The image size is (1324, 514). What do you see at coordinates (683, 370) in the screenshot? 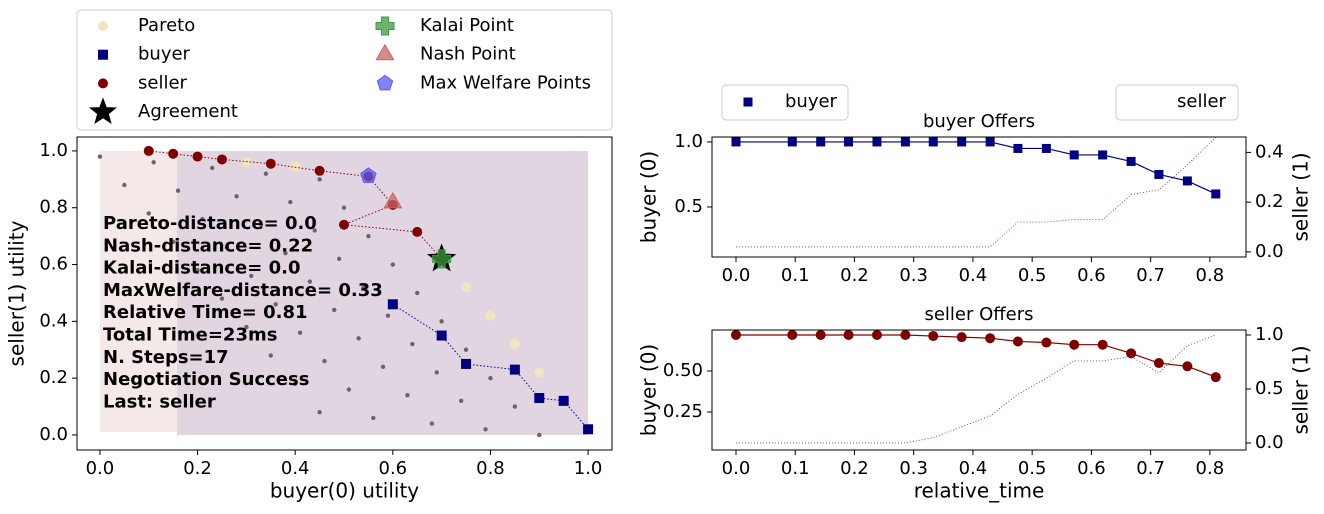
I see `y-tick-label: 0.50` at bounding box center [683, 370].